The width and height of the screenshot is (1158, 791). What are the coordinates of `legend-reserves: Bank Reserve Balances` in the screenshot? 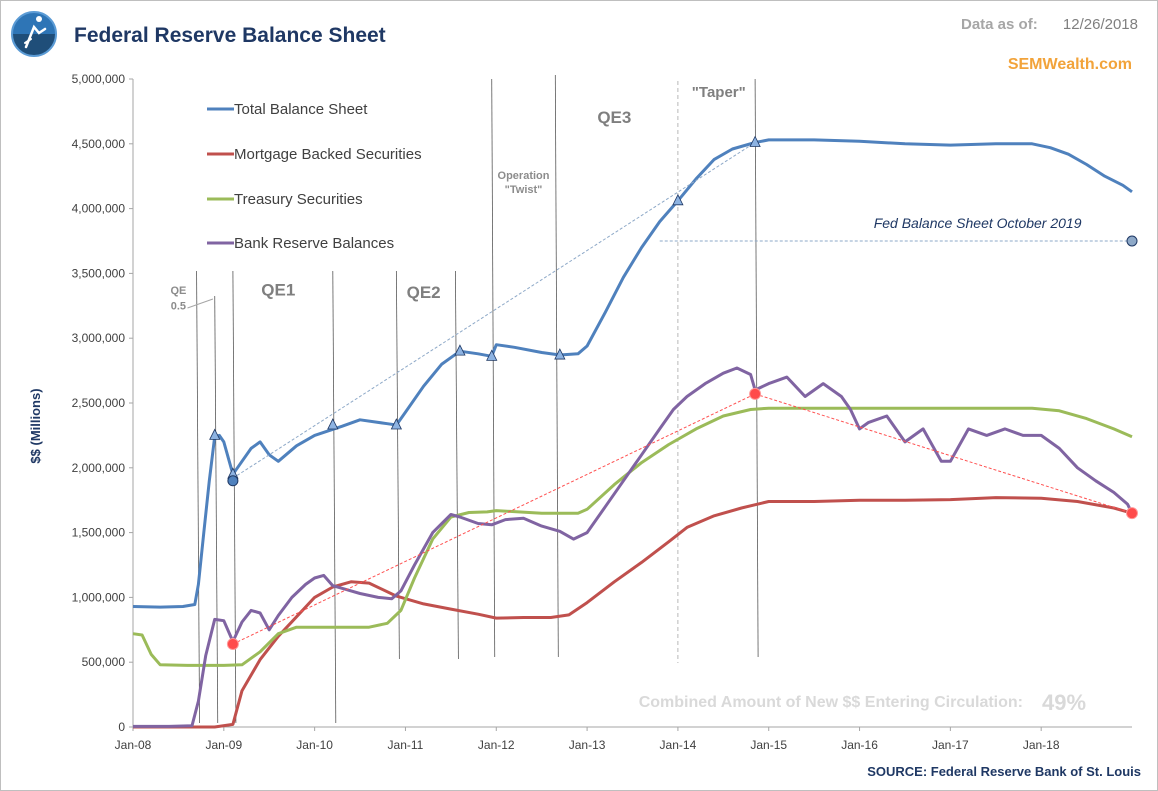 It's located at (314, 243).